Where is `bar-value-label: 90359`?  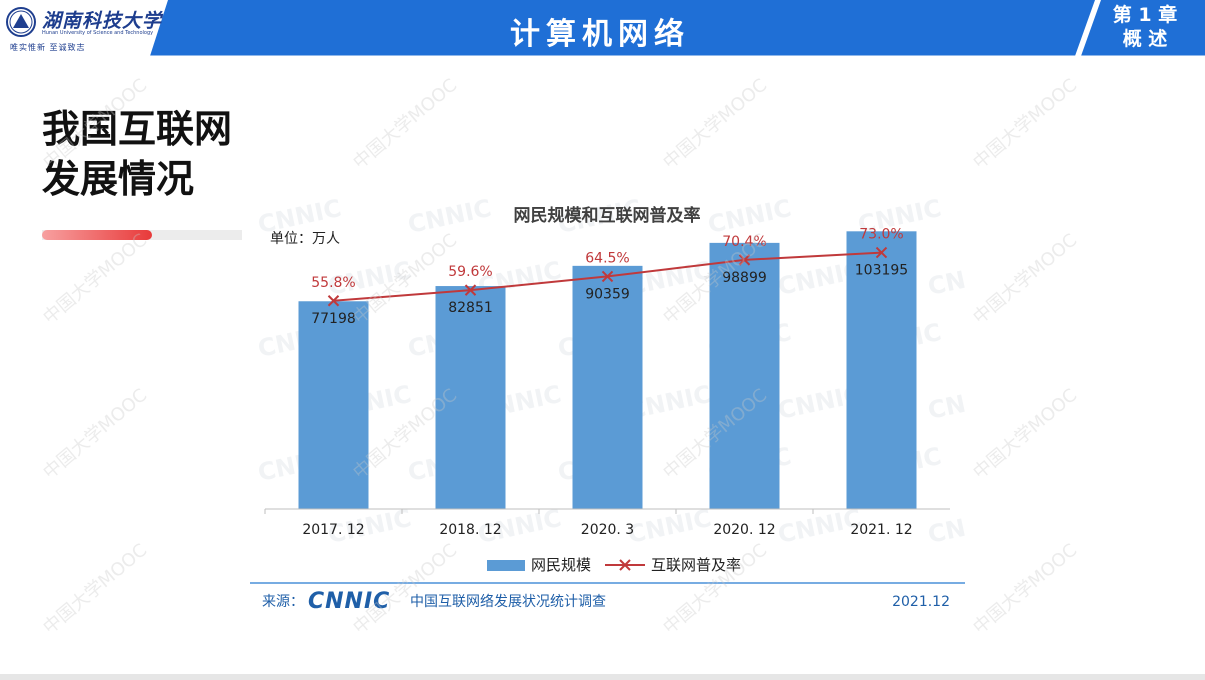
bar-value-label: 90359 is located at coordinates (607, 294).